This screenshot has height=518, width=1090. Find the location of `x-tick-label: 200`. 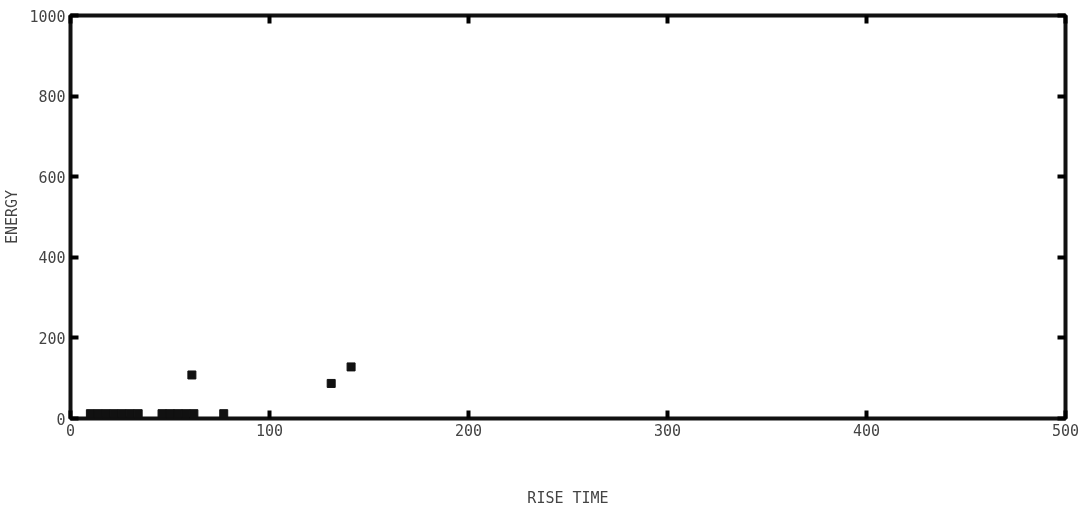

x-tick-label: 200 is located at coordinates (468, 430).